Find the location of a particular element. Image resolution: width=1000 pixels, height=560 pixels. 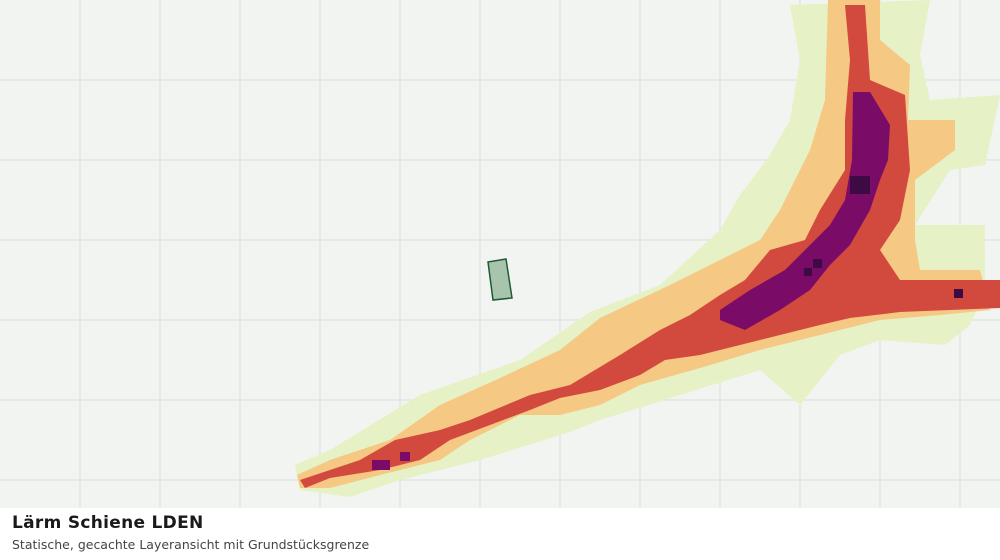

map-title: Lärm Schiene LDEN is located at coordinates (108, 523).